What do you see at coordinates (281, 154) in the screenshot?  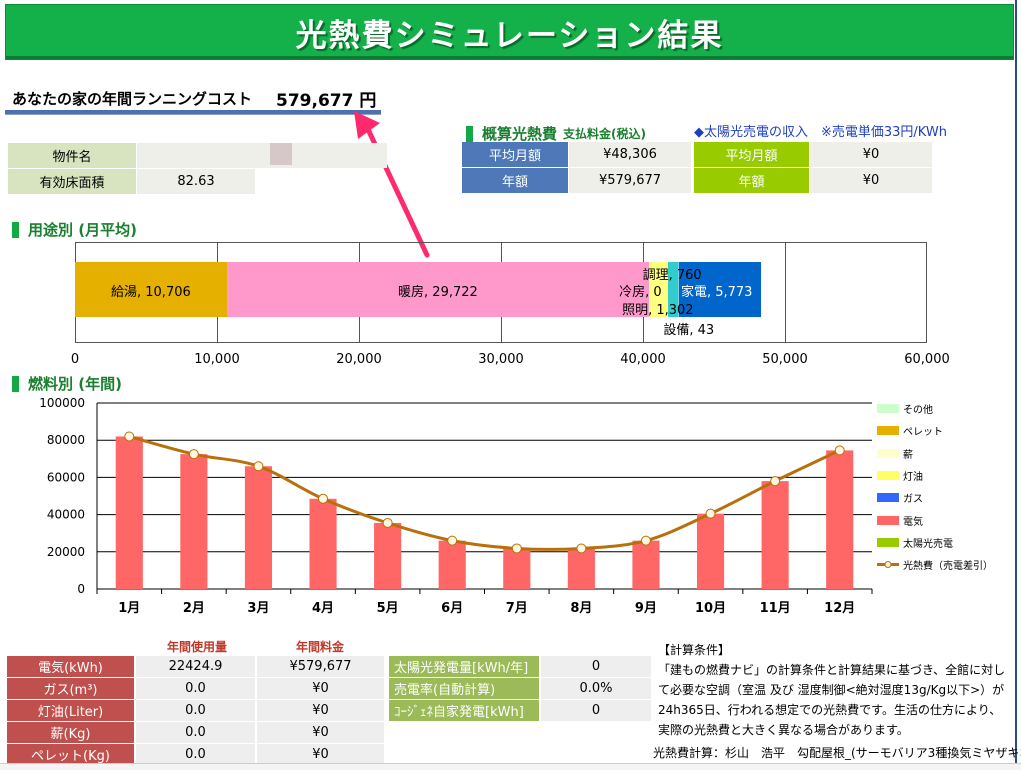 I see `name-redaction-block` at bounding box center [281, 154].